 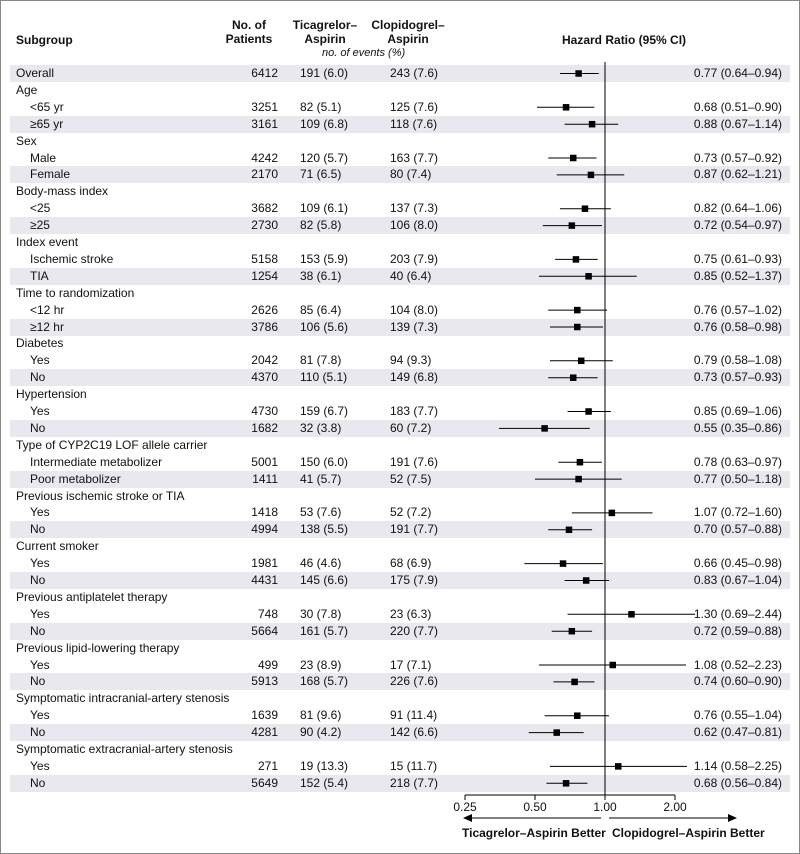 What do you see at coordinates (411, 478) in the screenshot?
I see `clopidogrel-events-cell: 52 (7.5)` at bounding box center [411, 478].